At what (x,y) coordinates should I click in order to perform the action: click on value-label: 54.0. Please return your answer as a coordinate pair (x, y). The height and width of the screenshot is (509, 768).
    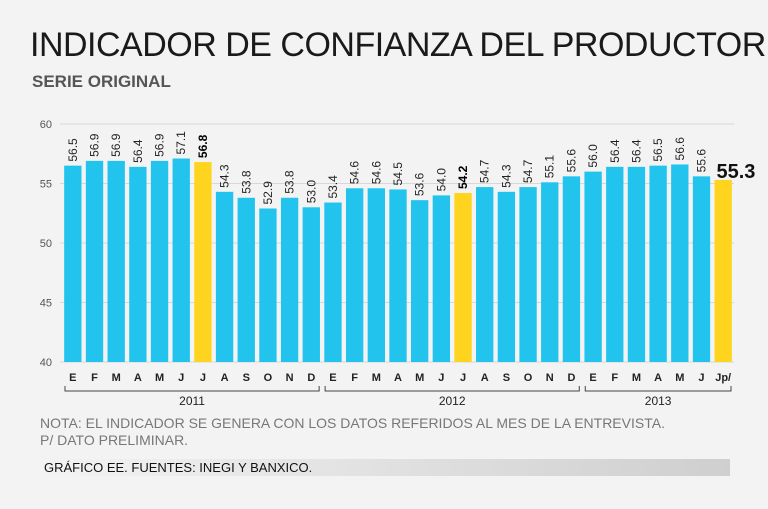
    Looking at the image, I should click on (441, 180).